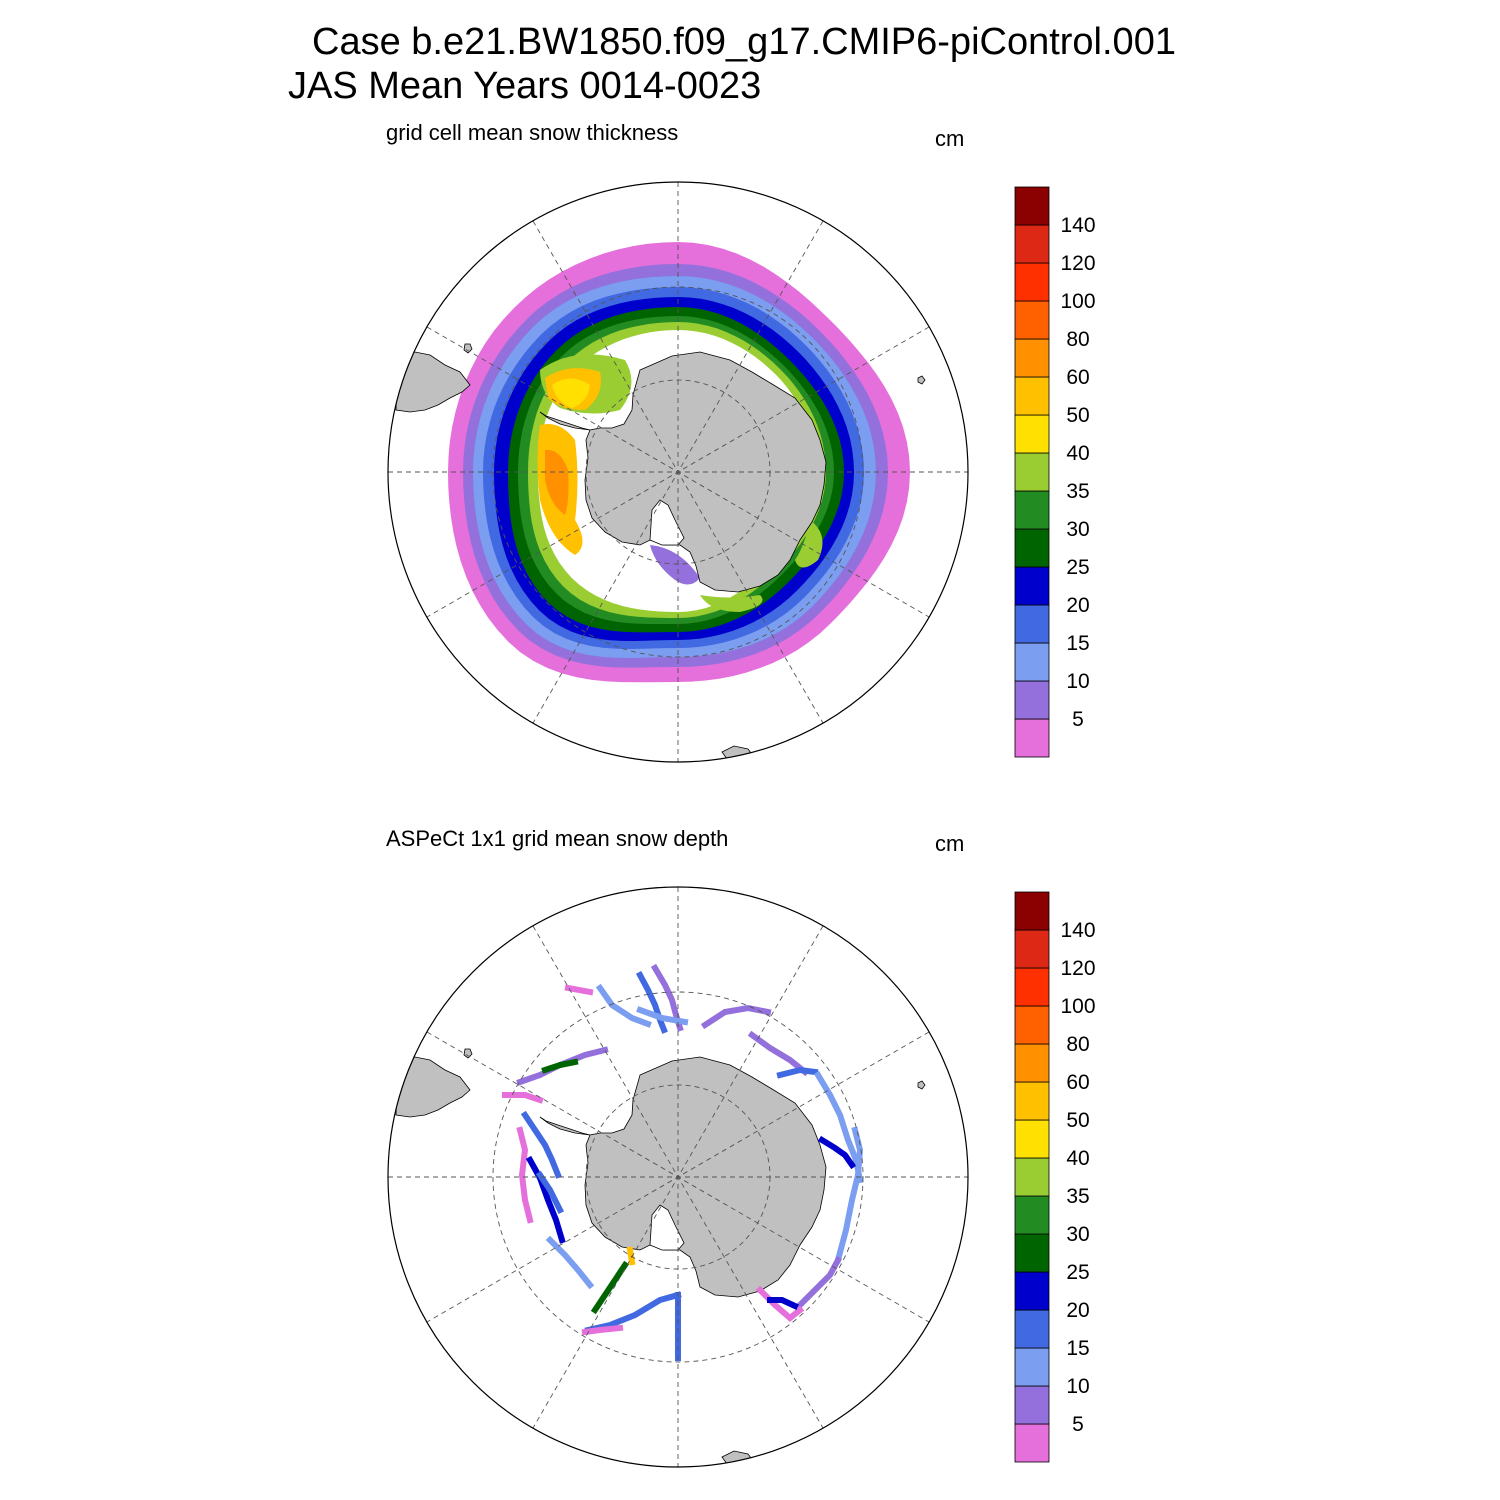 Image resolution: width=1500 pixels, height=1500 pixels. I want to click on panel-2-units: cm, so click(950, 843).